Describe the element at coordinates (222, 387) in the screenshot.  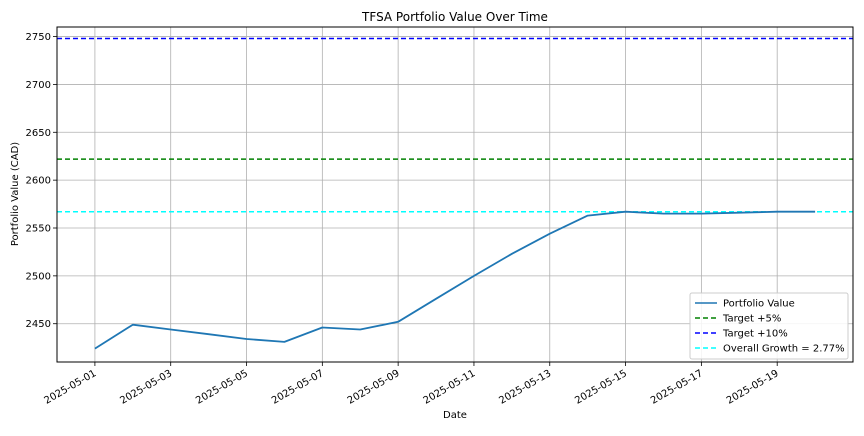
I see `x-tick-label: 2025-05-05` at that location.